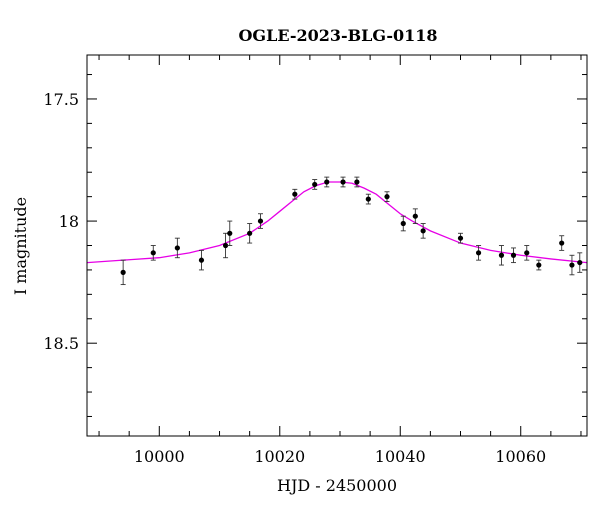 Image resolution: width=600 pixels, height=512 pixels. Describe the element at coordinates (61, 343) in the screenshot. I see `y-tick-label: 18.5` at that location.